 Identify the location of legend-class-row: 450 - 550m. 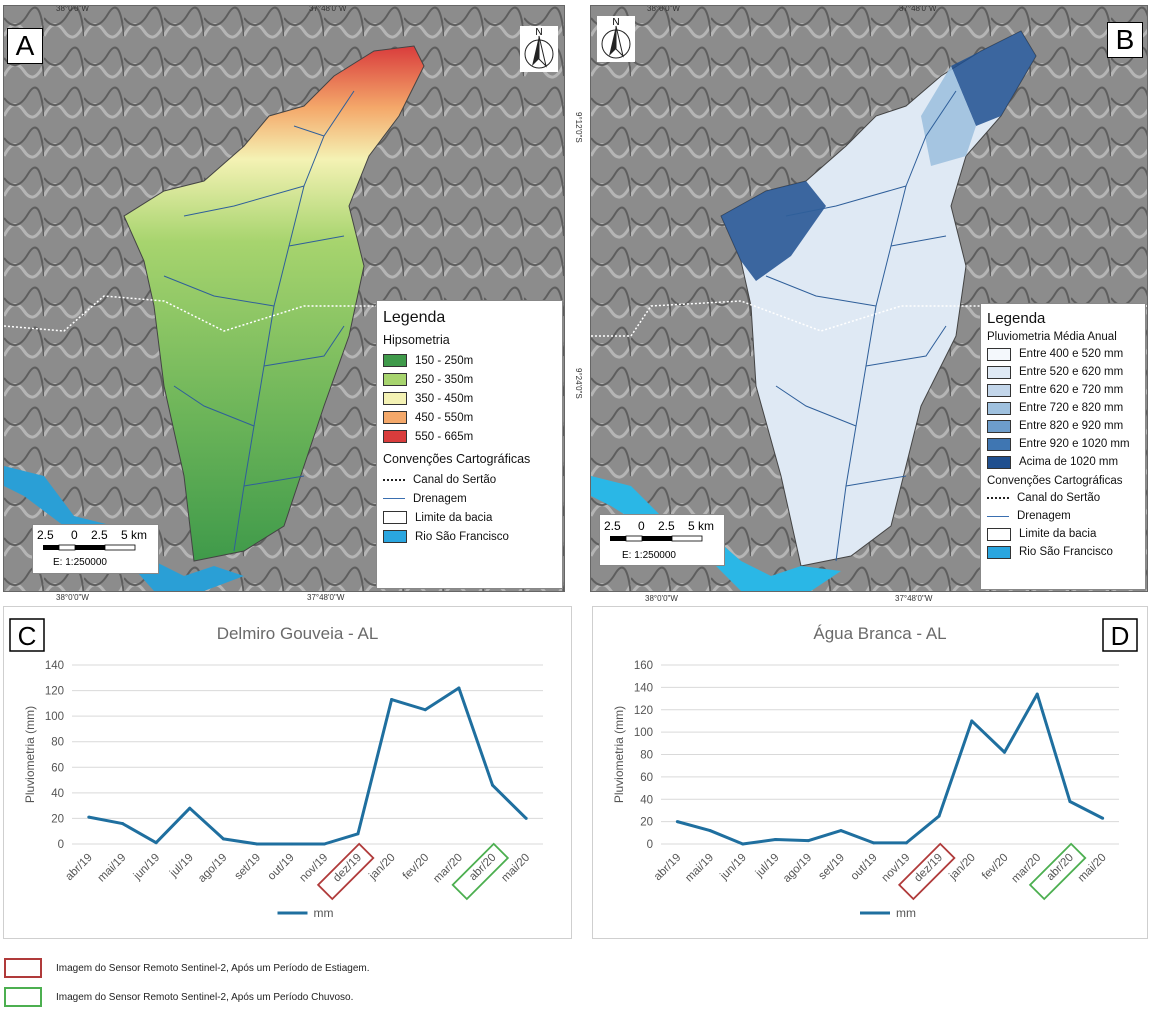
(472, 417).